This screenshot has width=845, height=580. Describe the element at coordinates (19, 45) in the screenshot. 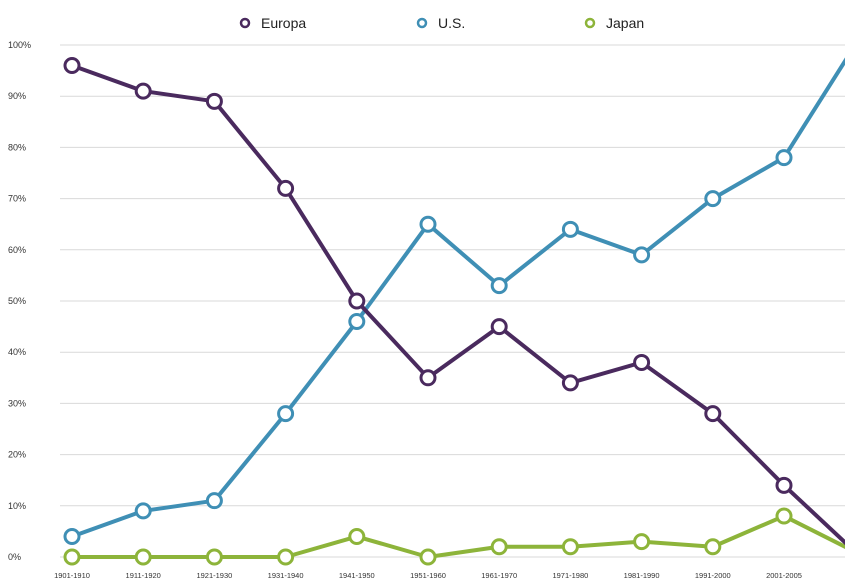

I see `y-tick-label: 100%` at that location.